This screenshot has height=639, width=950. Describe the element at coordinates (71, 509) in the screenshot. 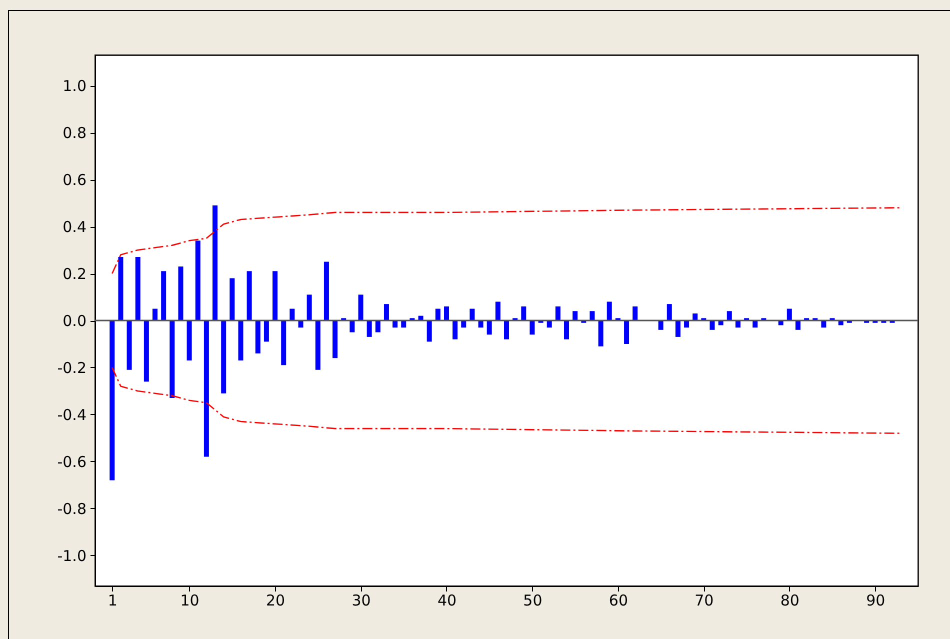

I see `y-tick-label: -0.8` at that location.